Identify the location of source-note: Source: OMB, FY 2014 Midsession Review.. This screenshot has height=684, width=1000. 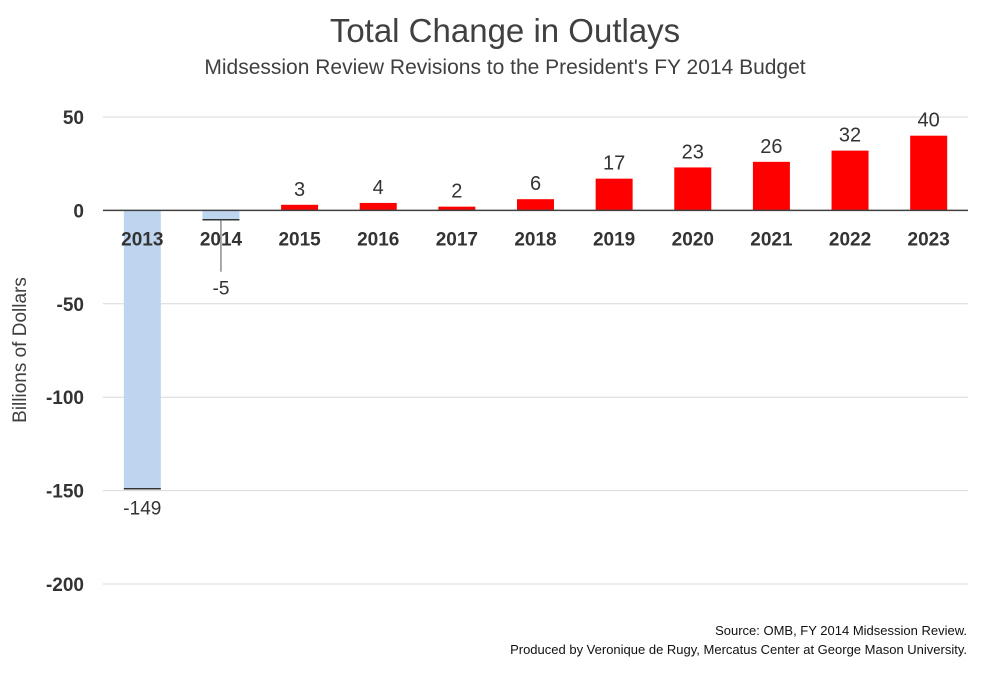
(841, 630).